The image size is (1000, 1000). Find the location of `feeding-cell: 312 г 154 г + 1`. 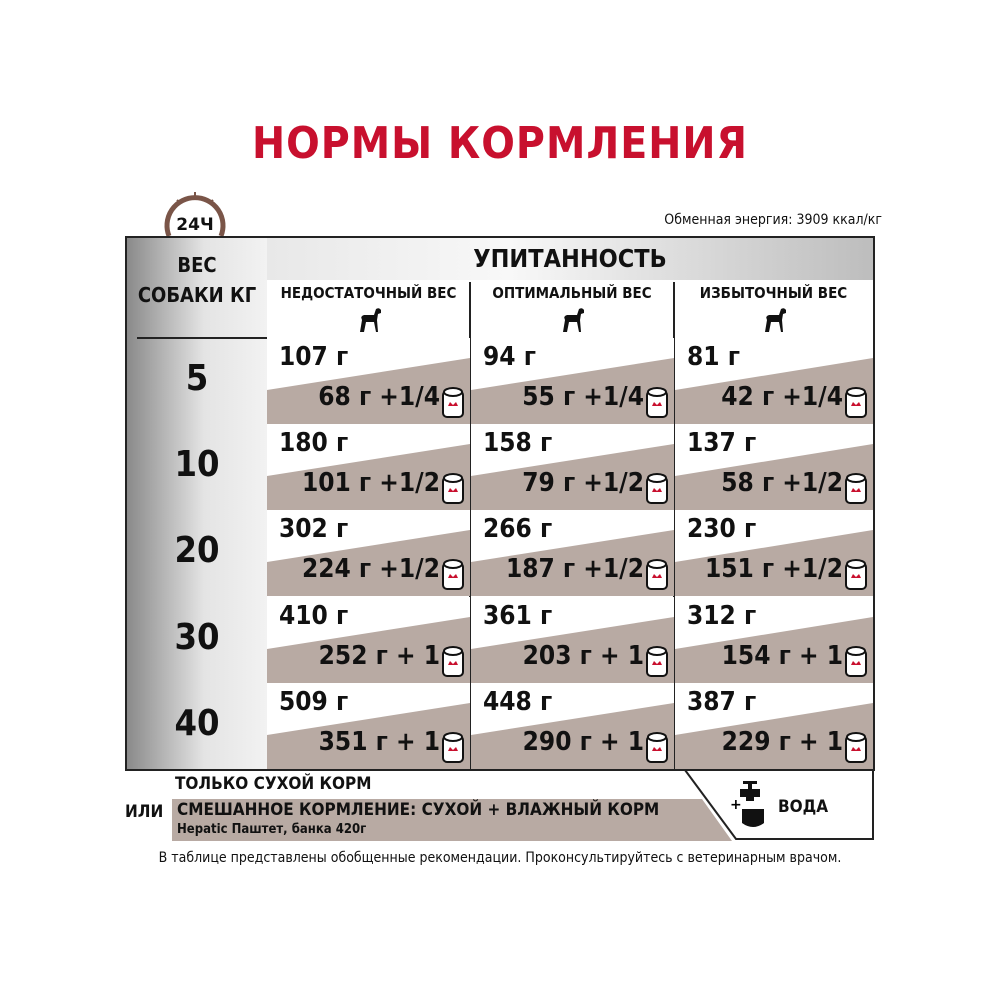

feeding-cell: 312 г 154 г + 1 is located at coordinates (774, 639).